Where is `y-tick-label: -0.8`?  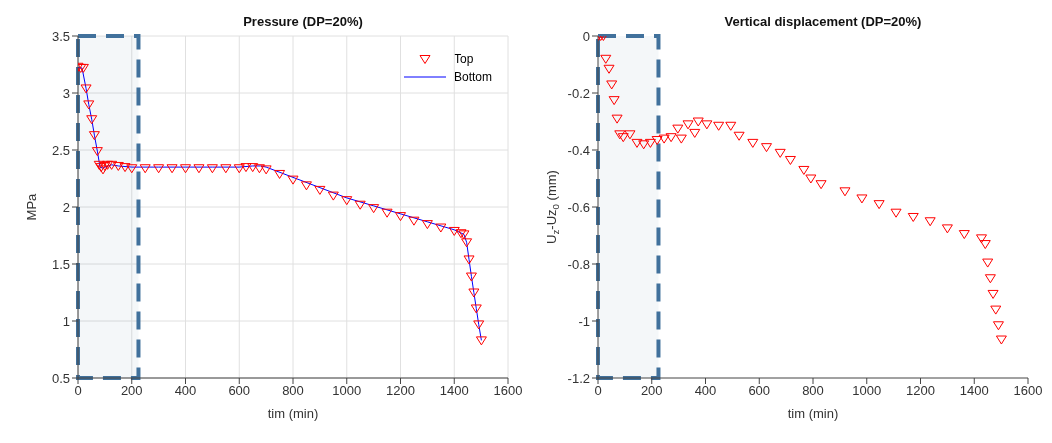
y-tick-label: -0.8 is located at coordinates (578, 264).